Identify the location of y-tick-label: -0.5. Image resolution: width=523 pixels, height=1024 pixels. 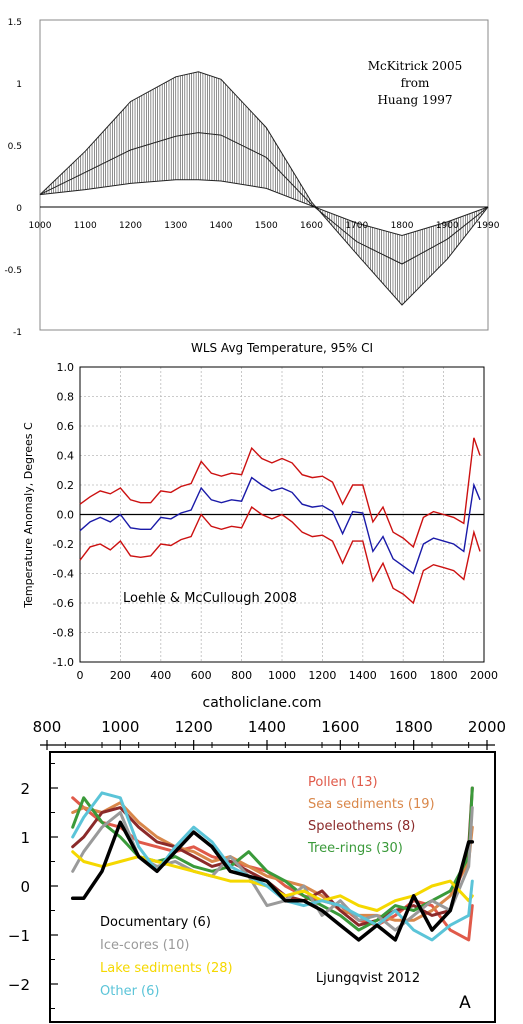
(13, 271).